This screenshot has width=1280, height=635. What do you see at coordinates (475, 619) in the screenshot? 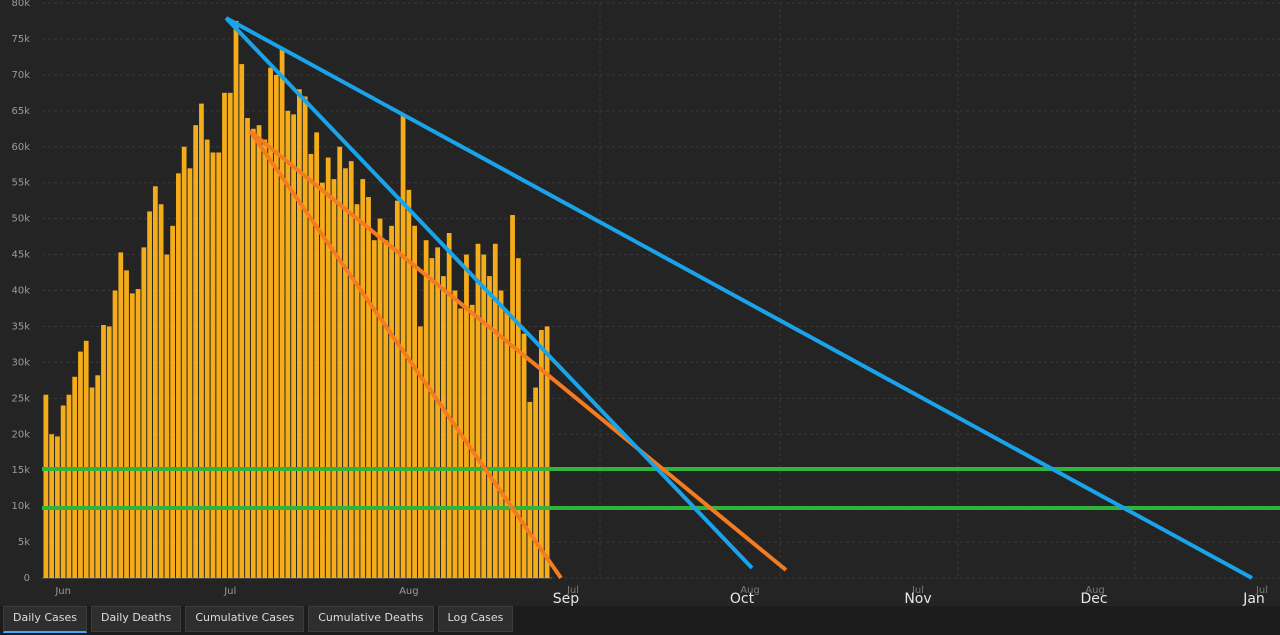
I see `tab: Log Cases` at bounding box center [475, 619].